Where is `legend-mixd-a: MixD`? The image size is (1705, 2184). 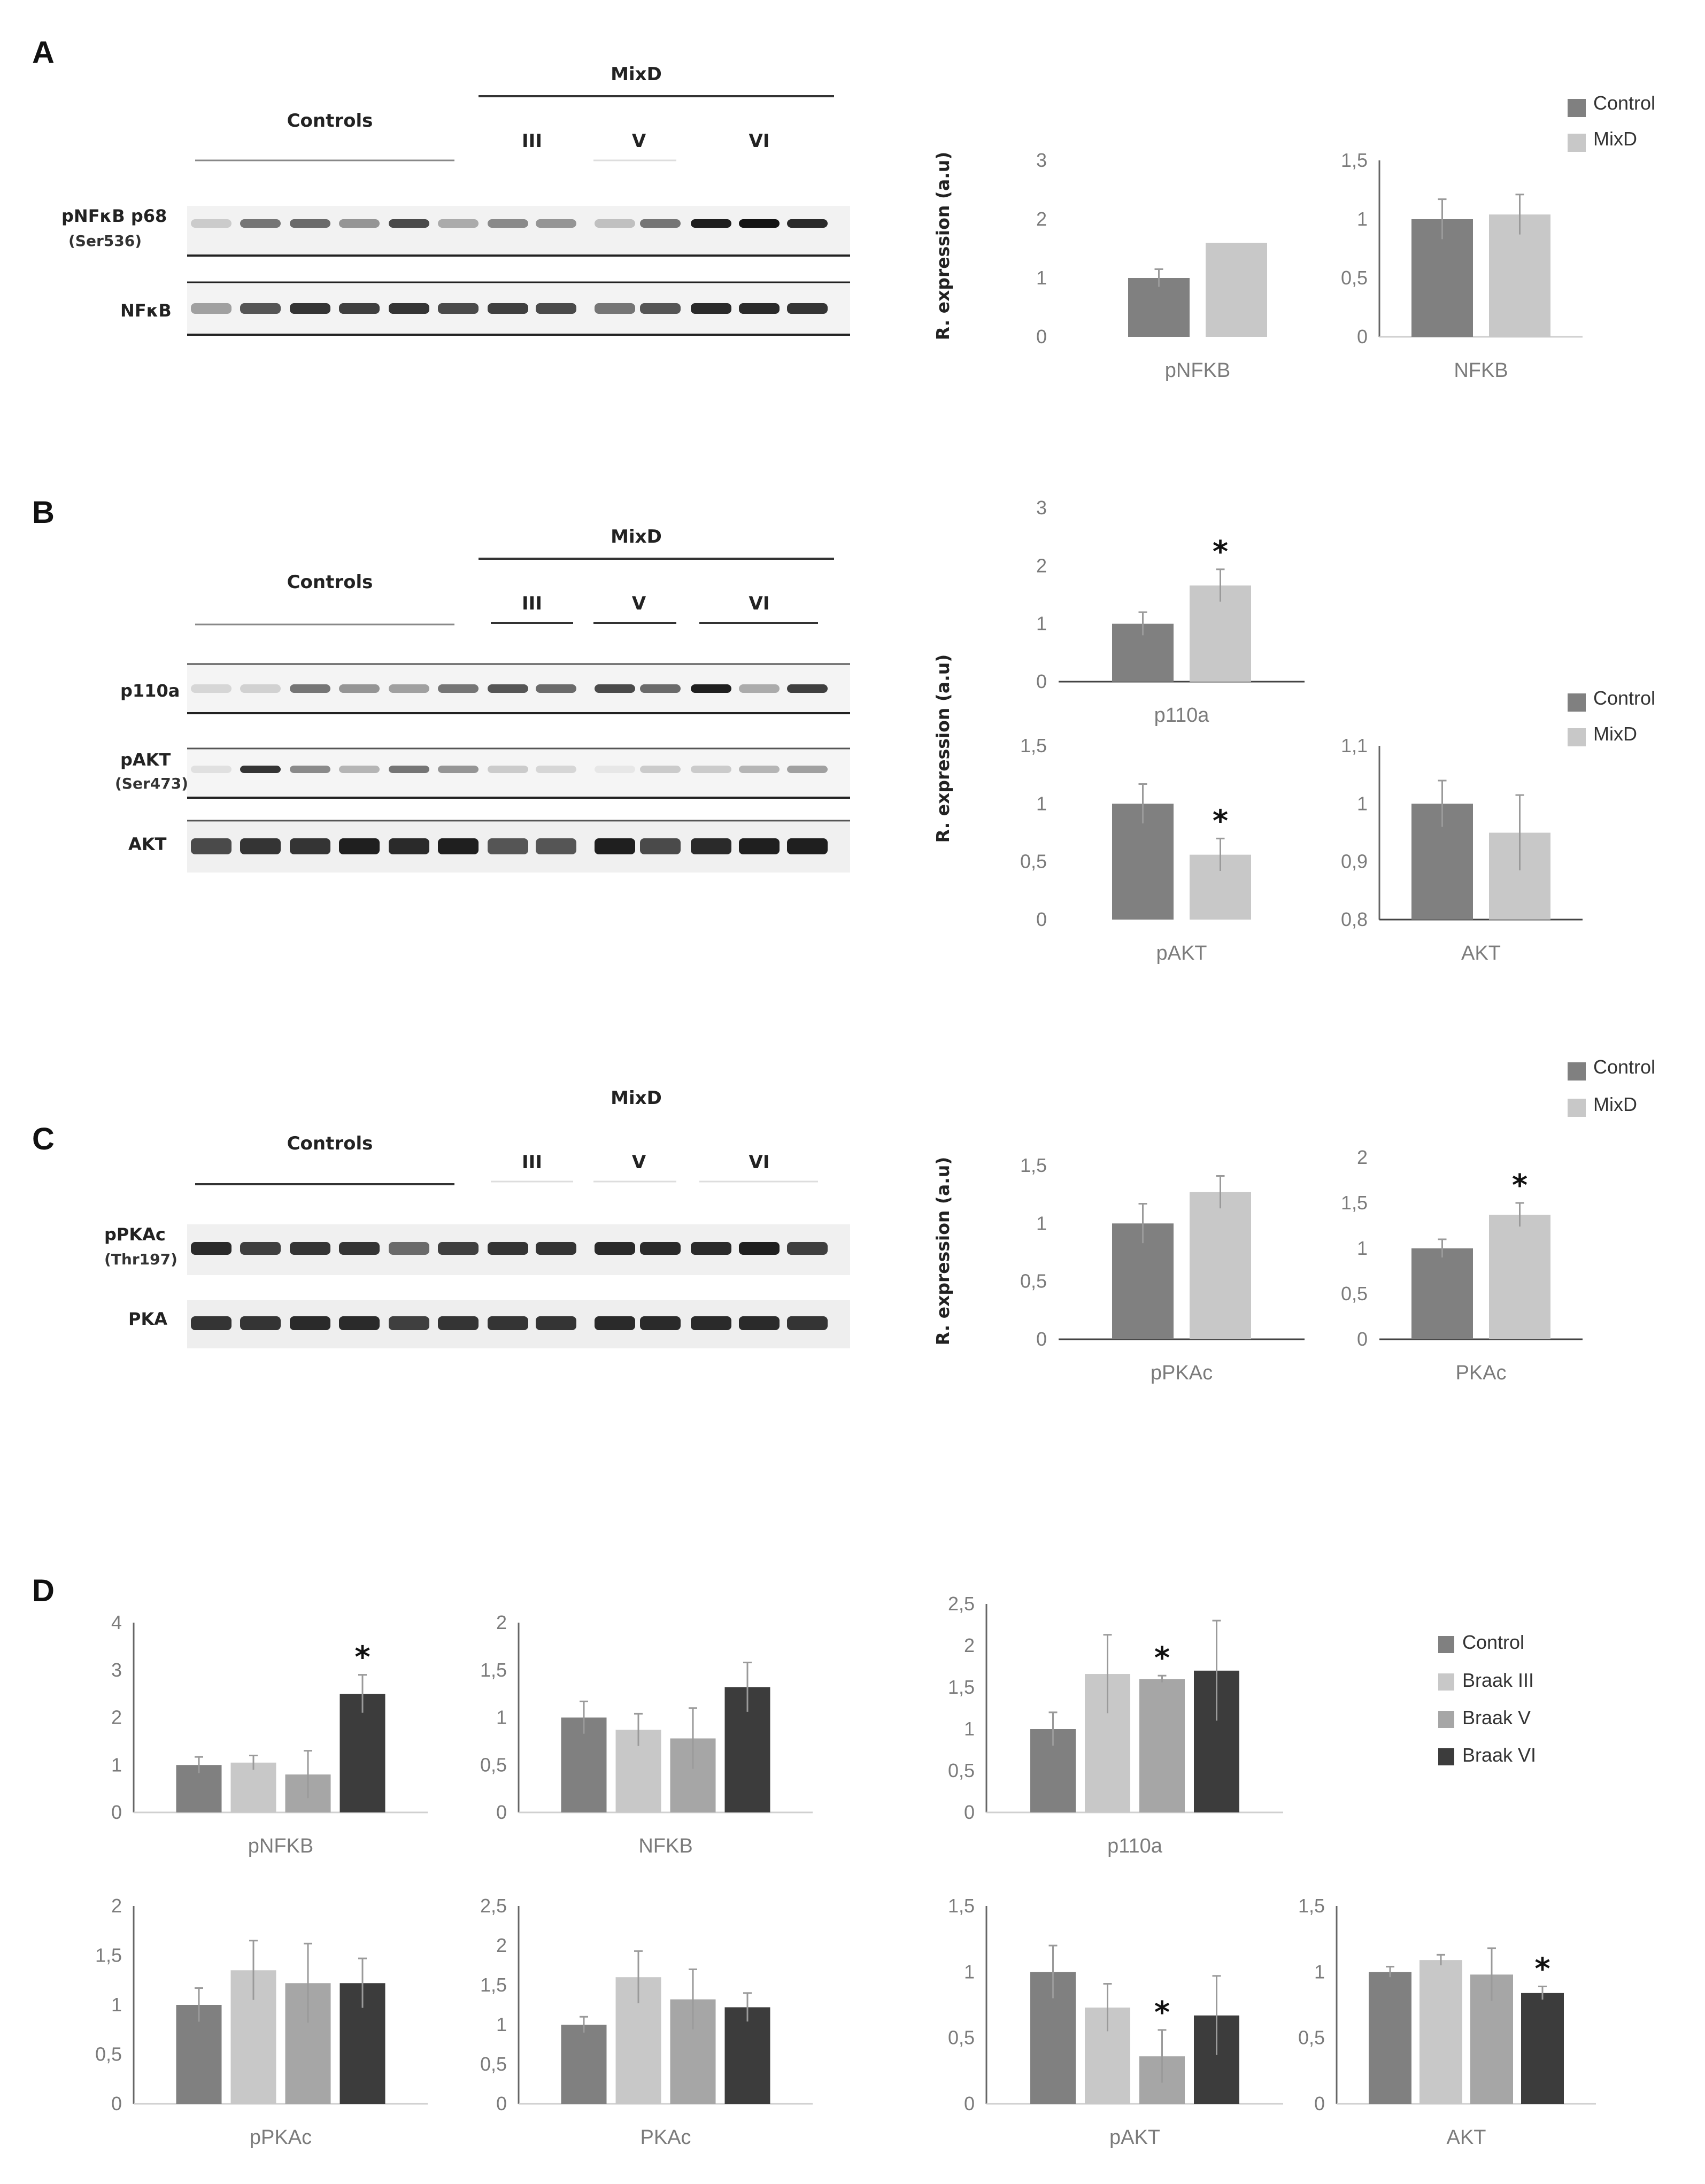
legend-mixd-a: MixD is located at coordinates (1615, 139).